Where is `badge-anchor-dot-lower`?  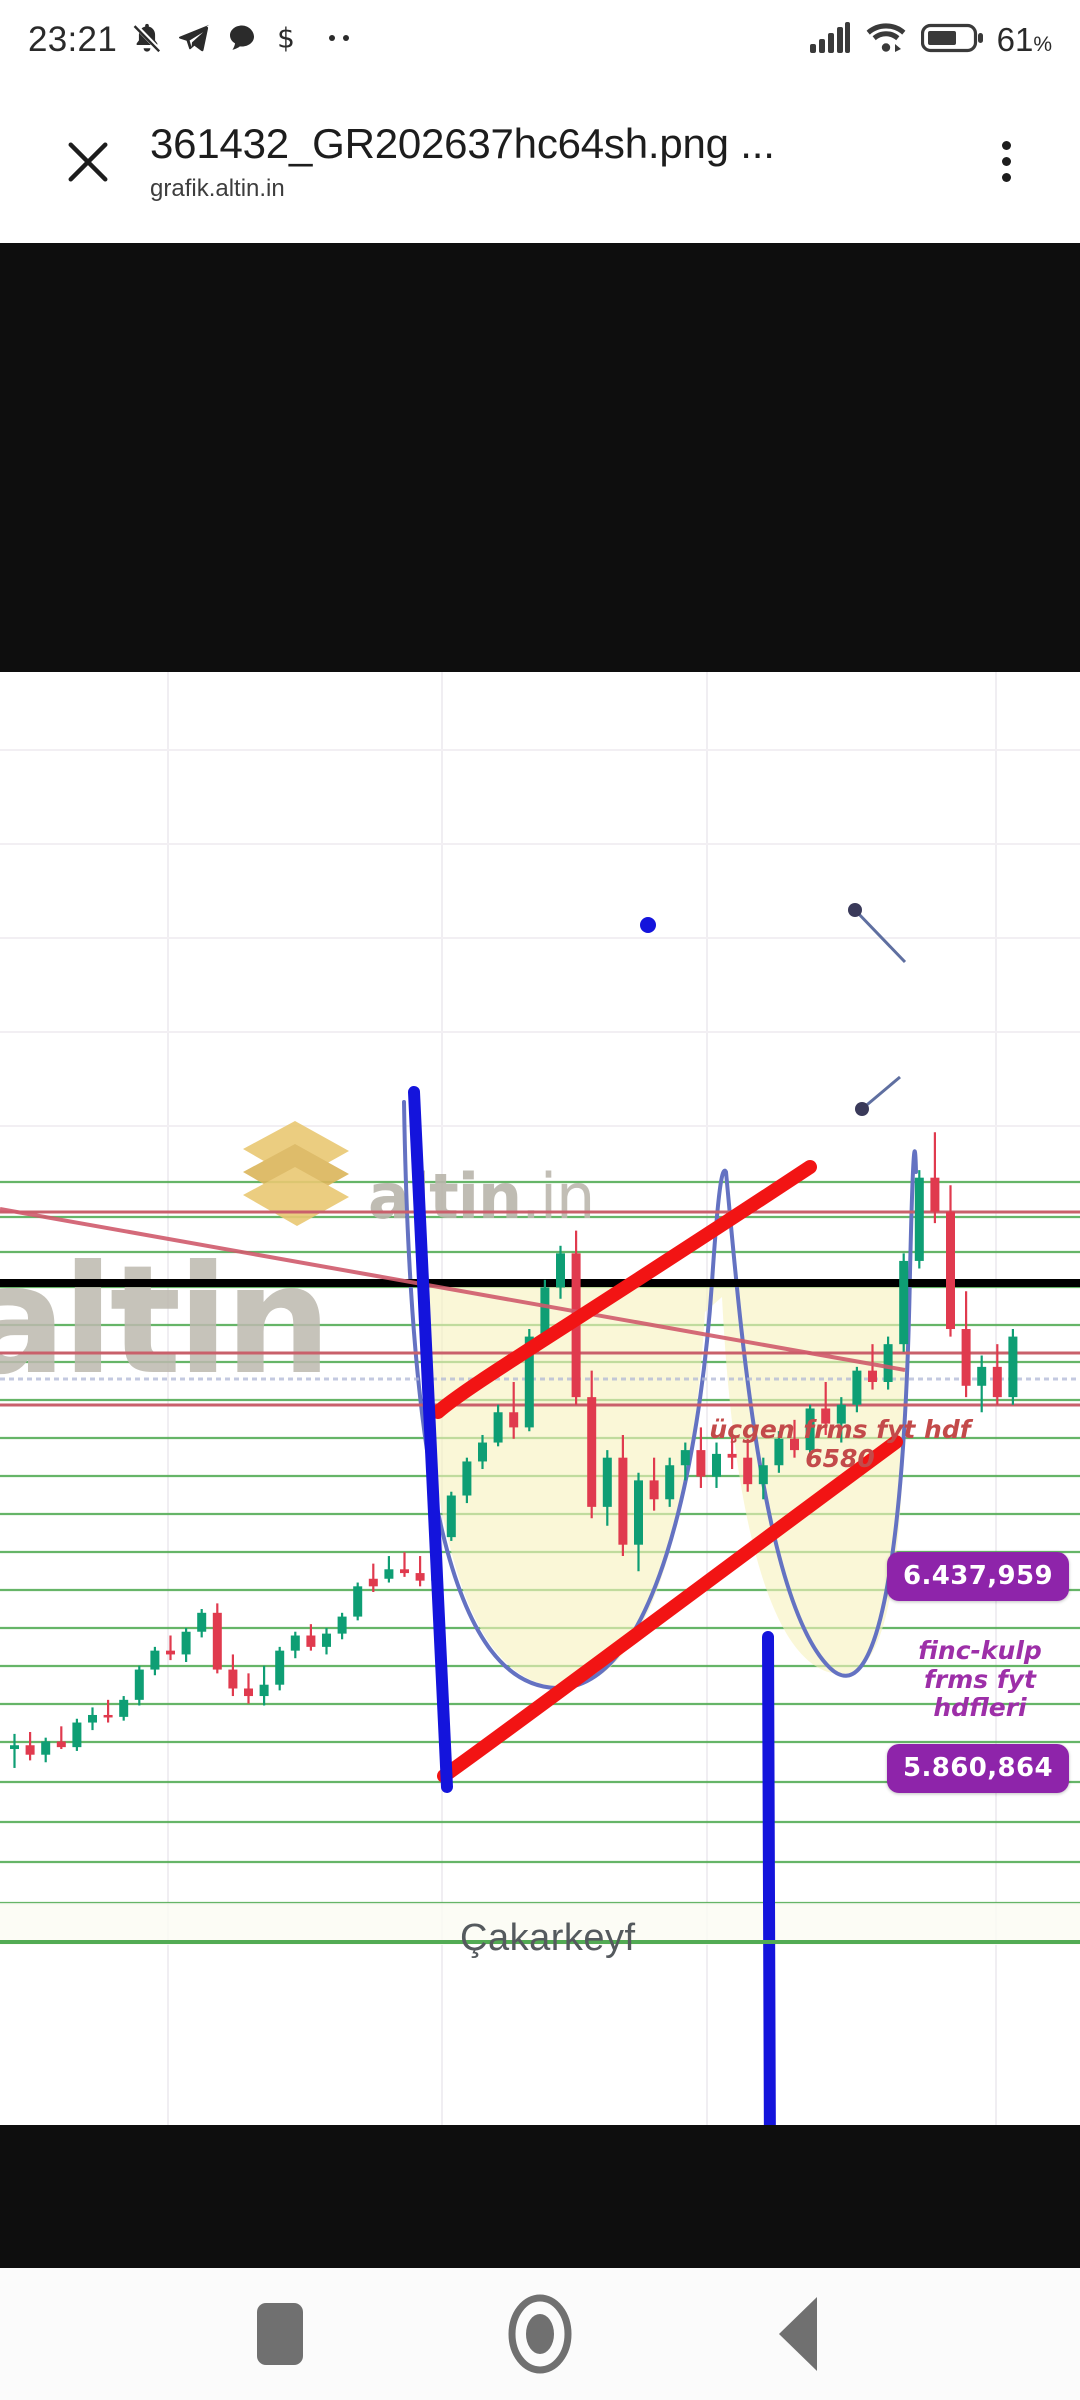 badge-anchor-dot-lower is located at coordinates (862, 1109).